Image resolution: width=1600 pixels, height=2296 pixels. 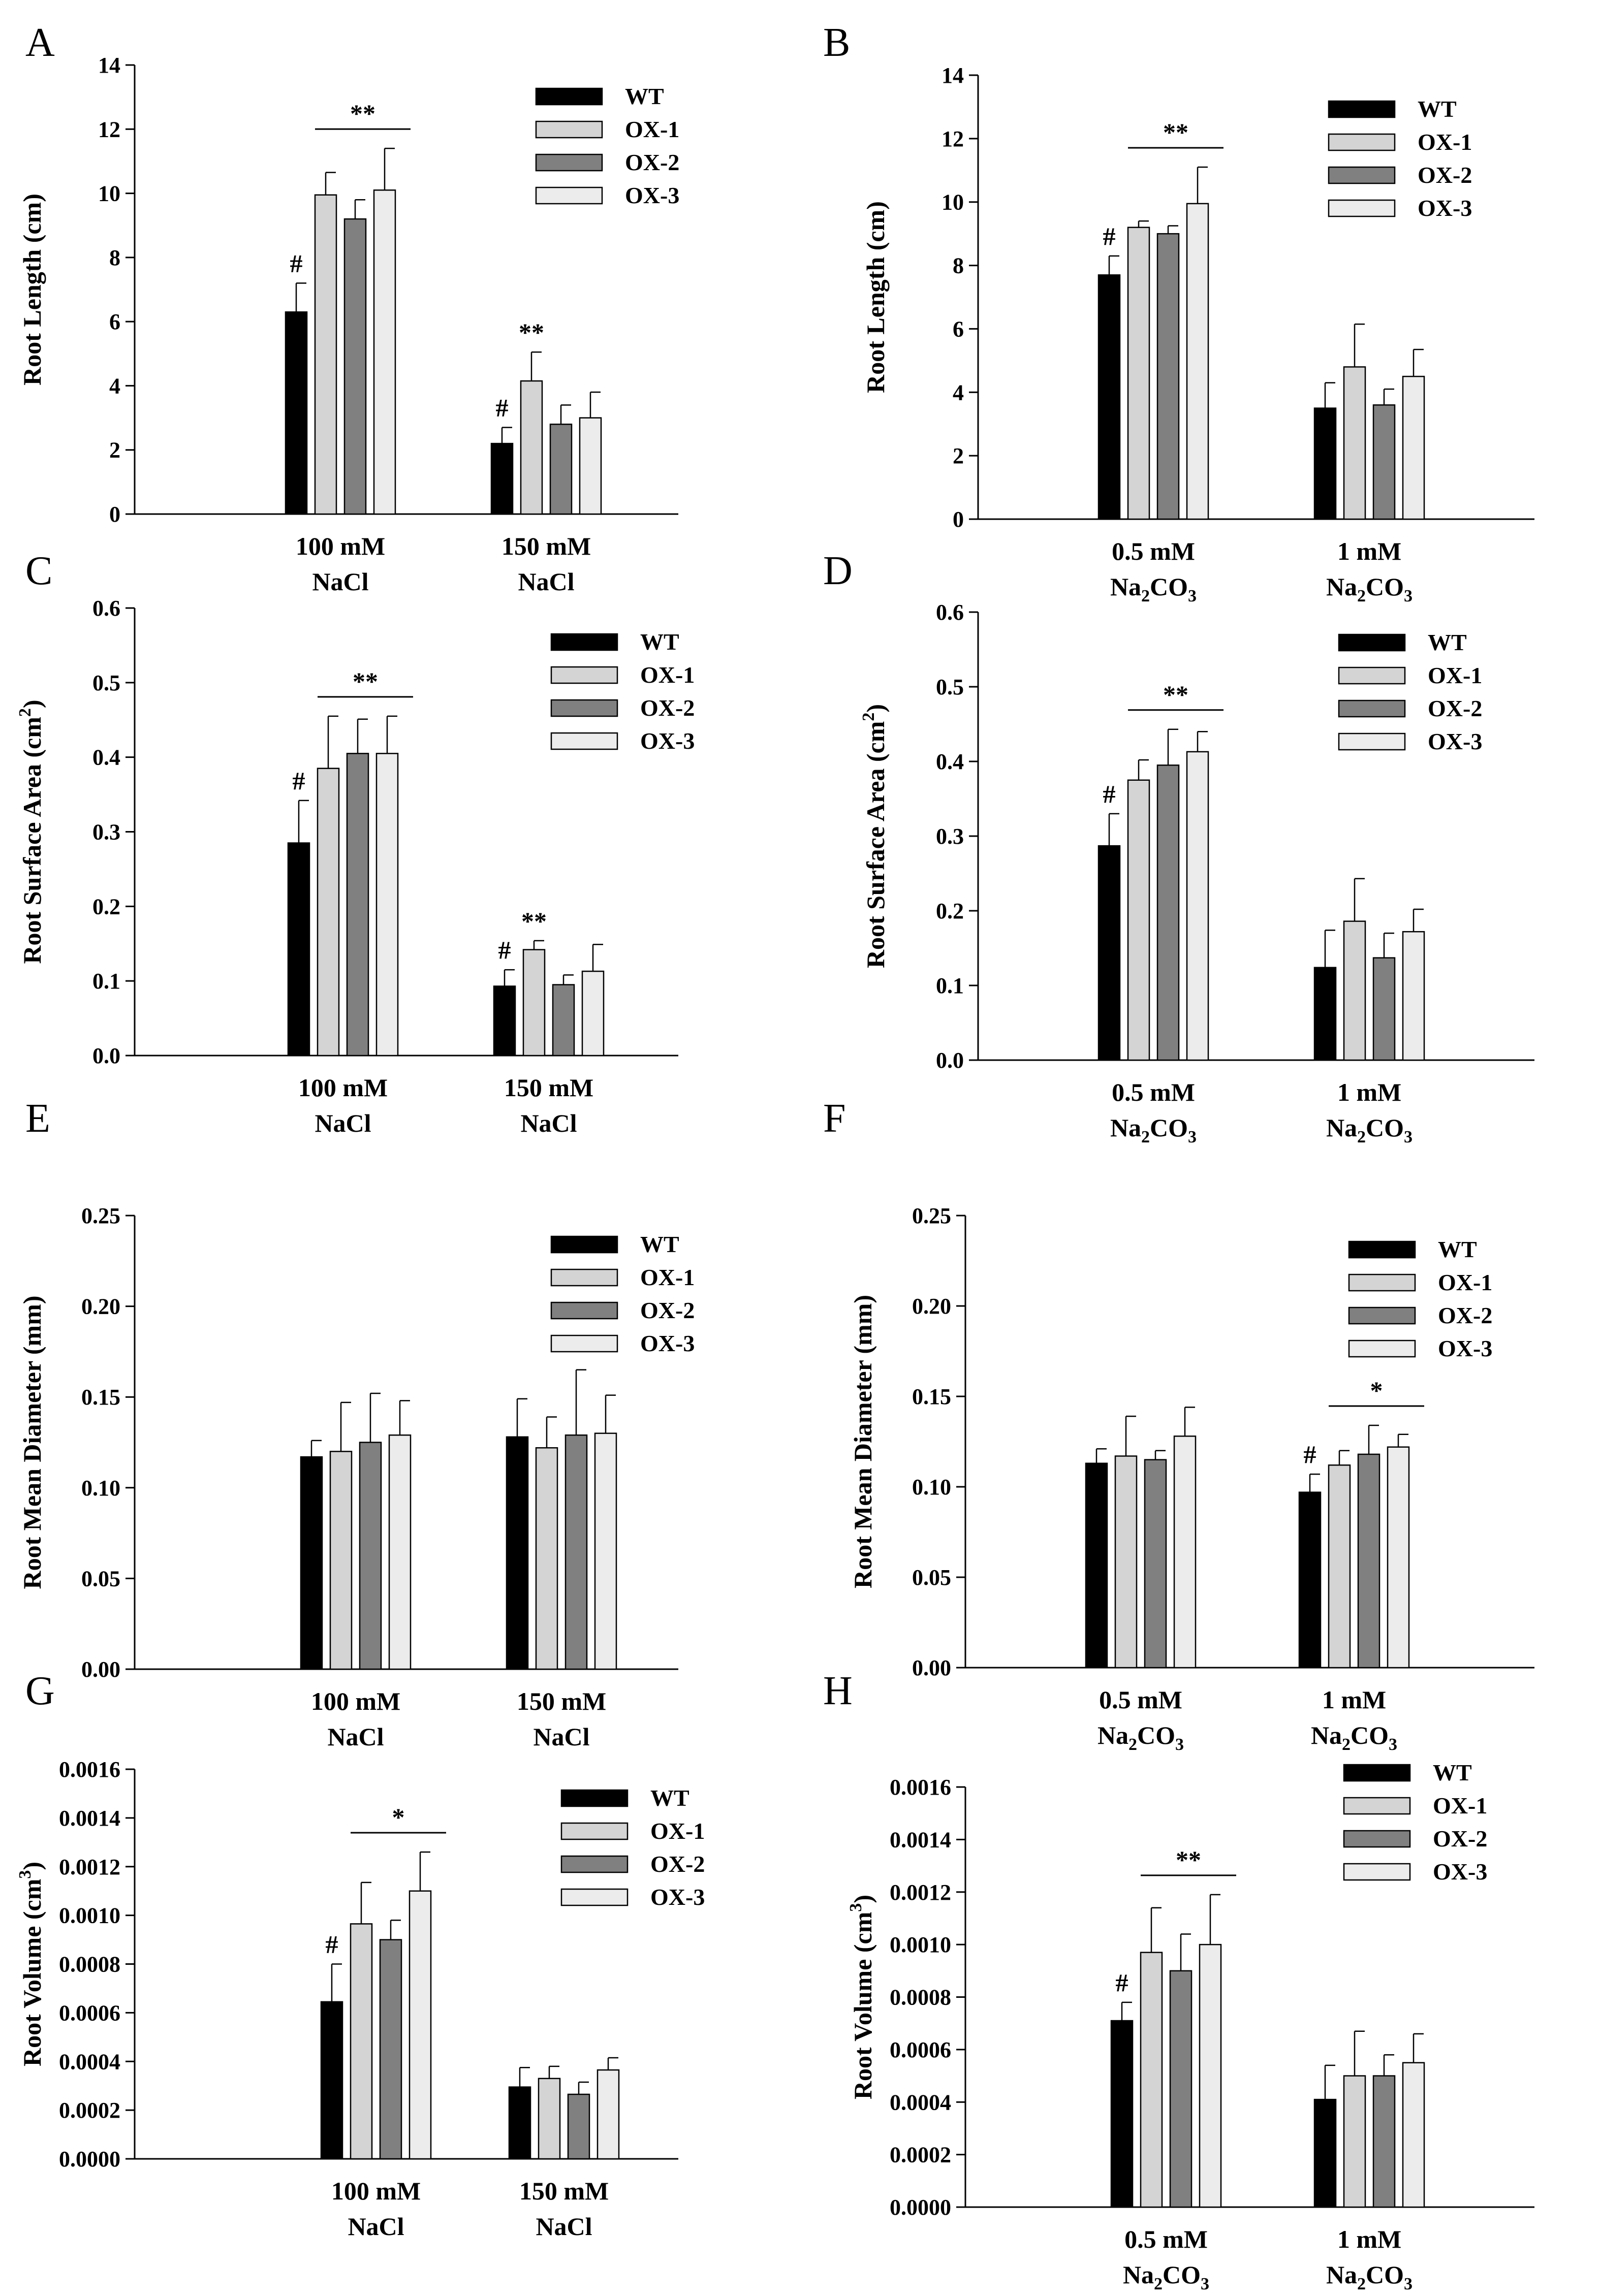 What do you see at coordinates (931, 1215) in the screenshot?
I see `y-tick-label: 0.25` at bounding box center [931, 1215].